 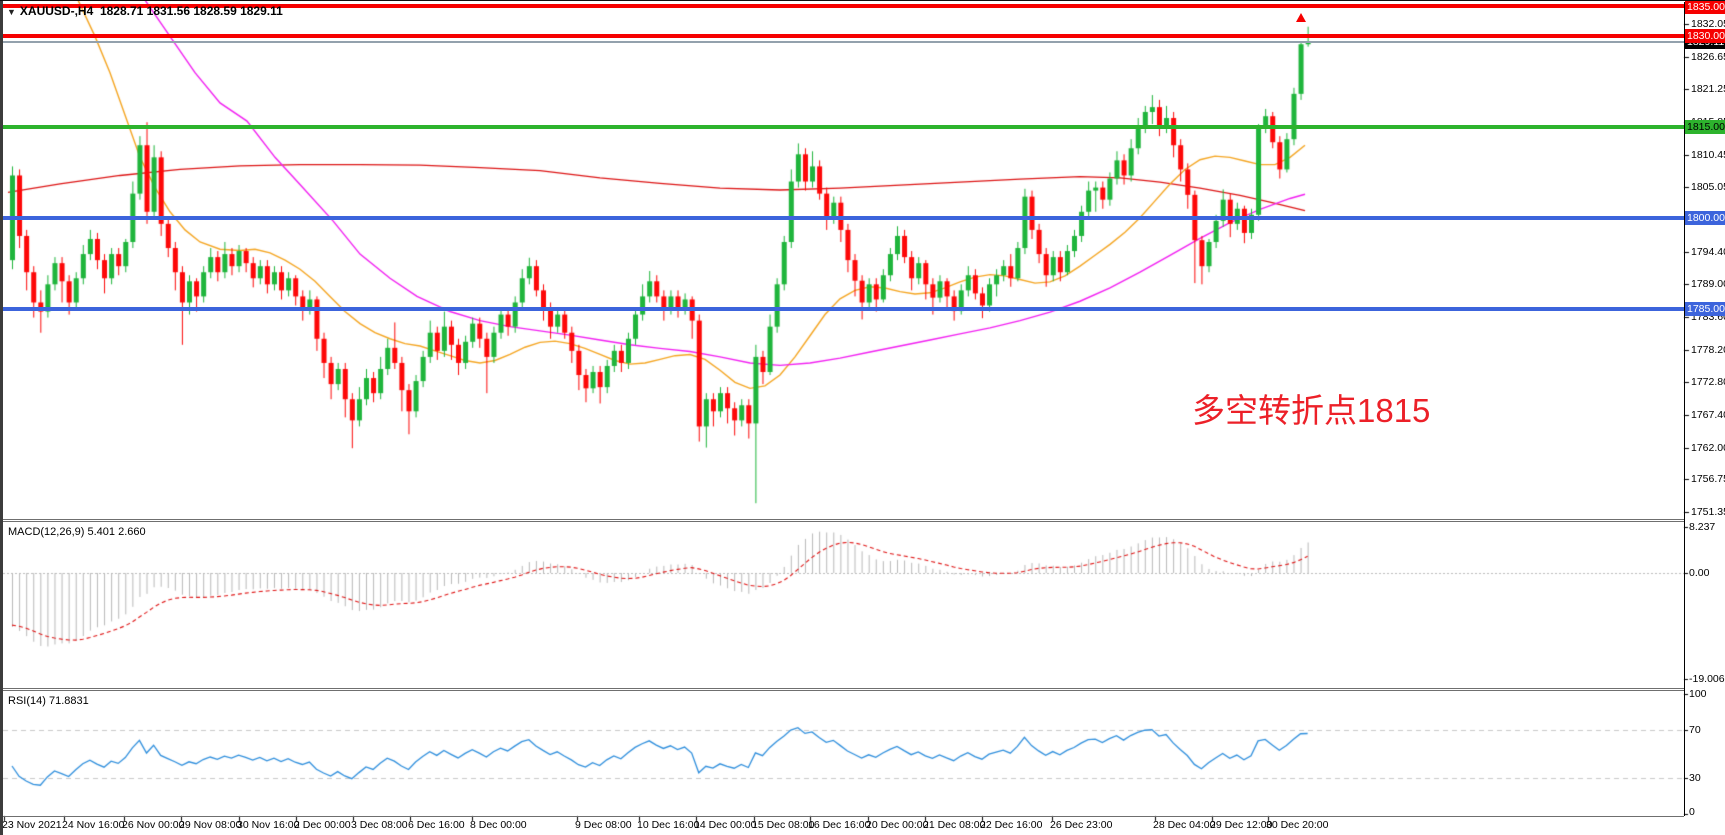 I want to click on price-tick-1821.25: 1821.25, so click(x=1708, y=89).